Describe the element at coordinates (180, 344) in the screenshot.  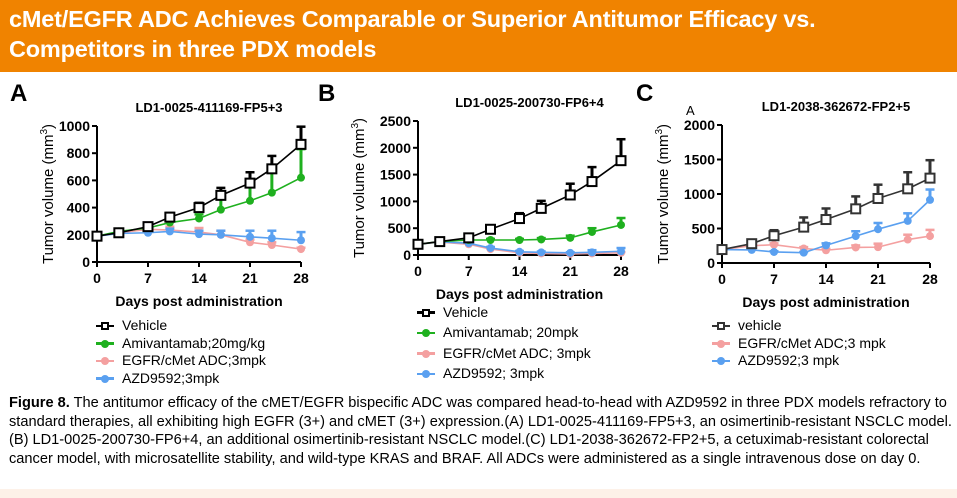
I see `legend-item-amivantamab: Amivantamab;20mg/kg` at that location.